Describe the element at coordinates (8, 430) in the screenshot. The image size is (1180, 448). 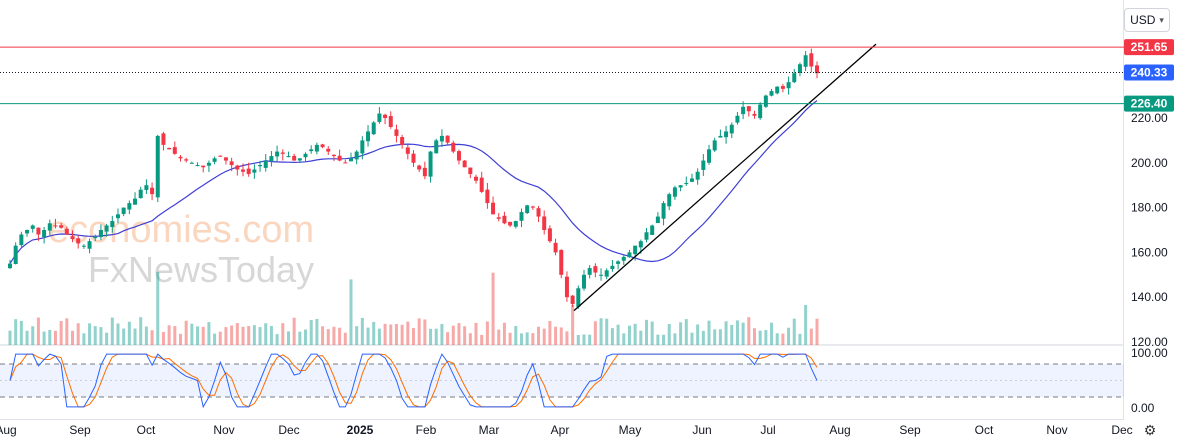
I see `time-tick-label: Aug` at that location.